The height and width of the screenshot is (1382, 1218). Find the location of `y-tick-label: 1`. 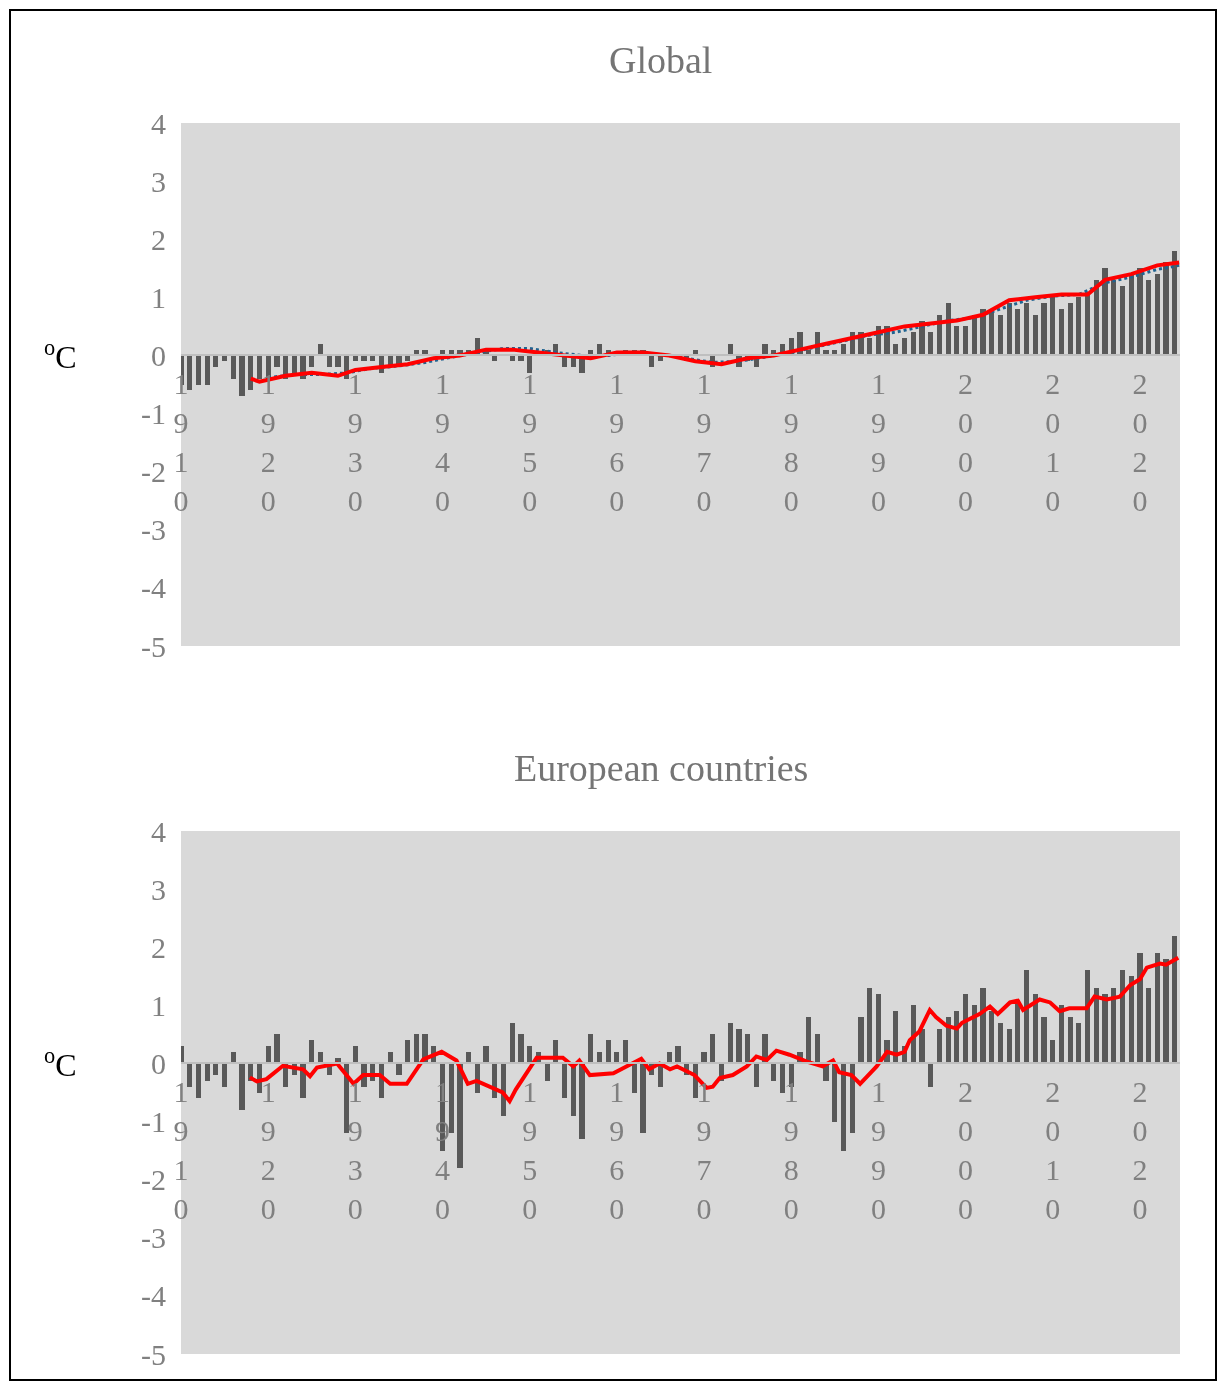

y-tick-label: 1 is located at coordinates (158, 297).